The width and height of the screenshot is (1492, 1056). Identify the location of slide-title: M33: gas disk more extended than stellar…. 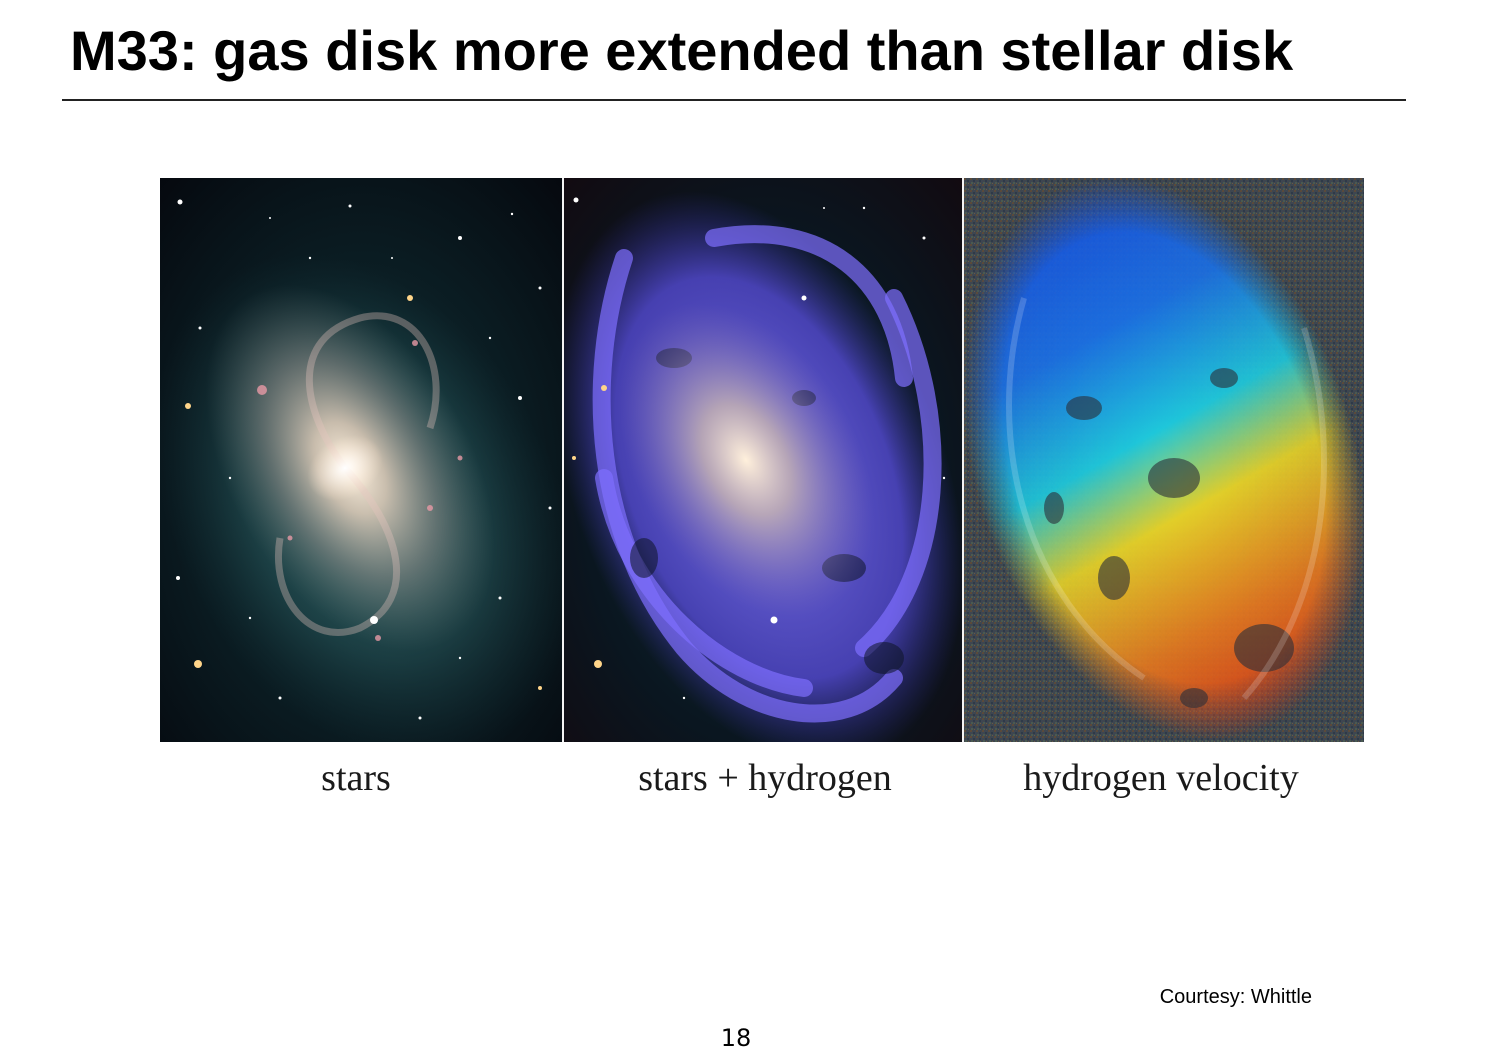
(682, 50).